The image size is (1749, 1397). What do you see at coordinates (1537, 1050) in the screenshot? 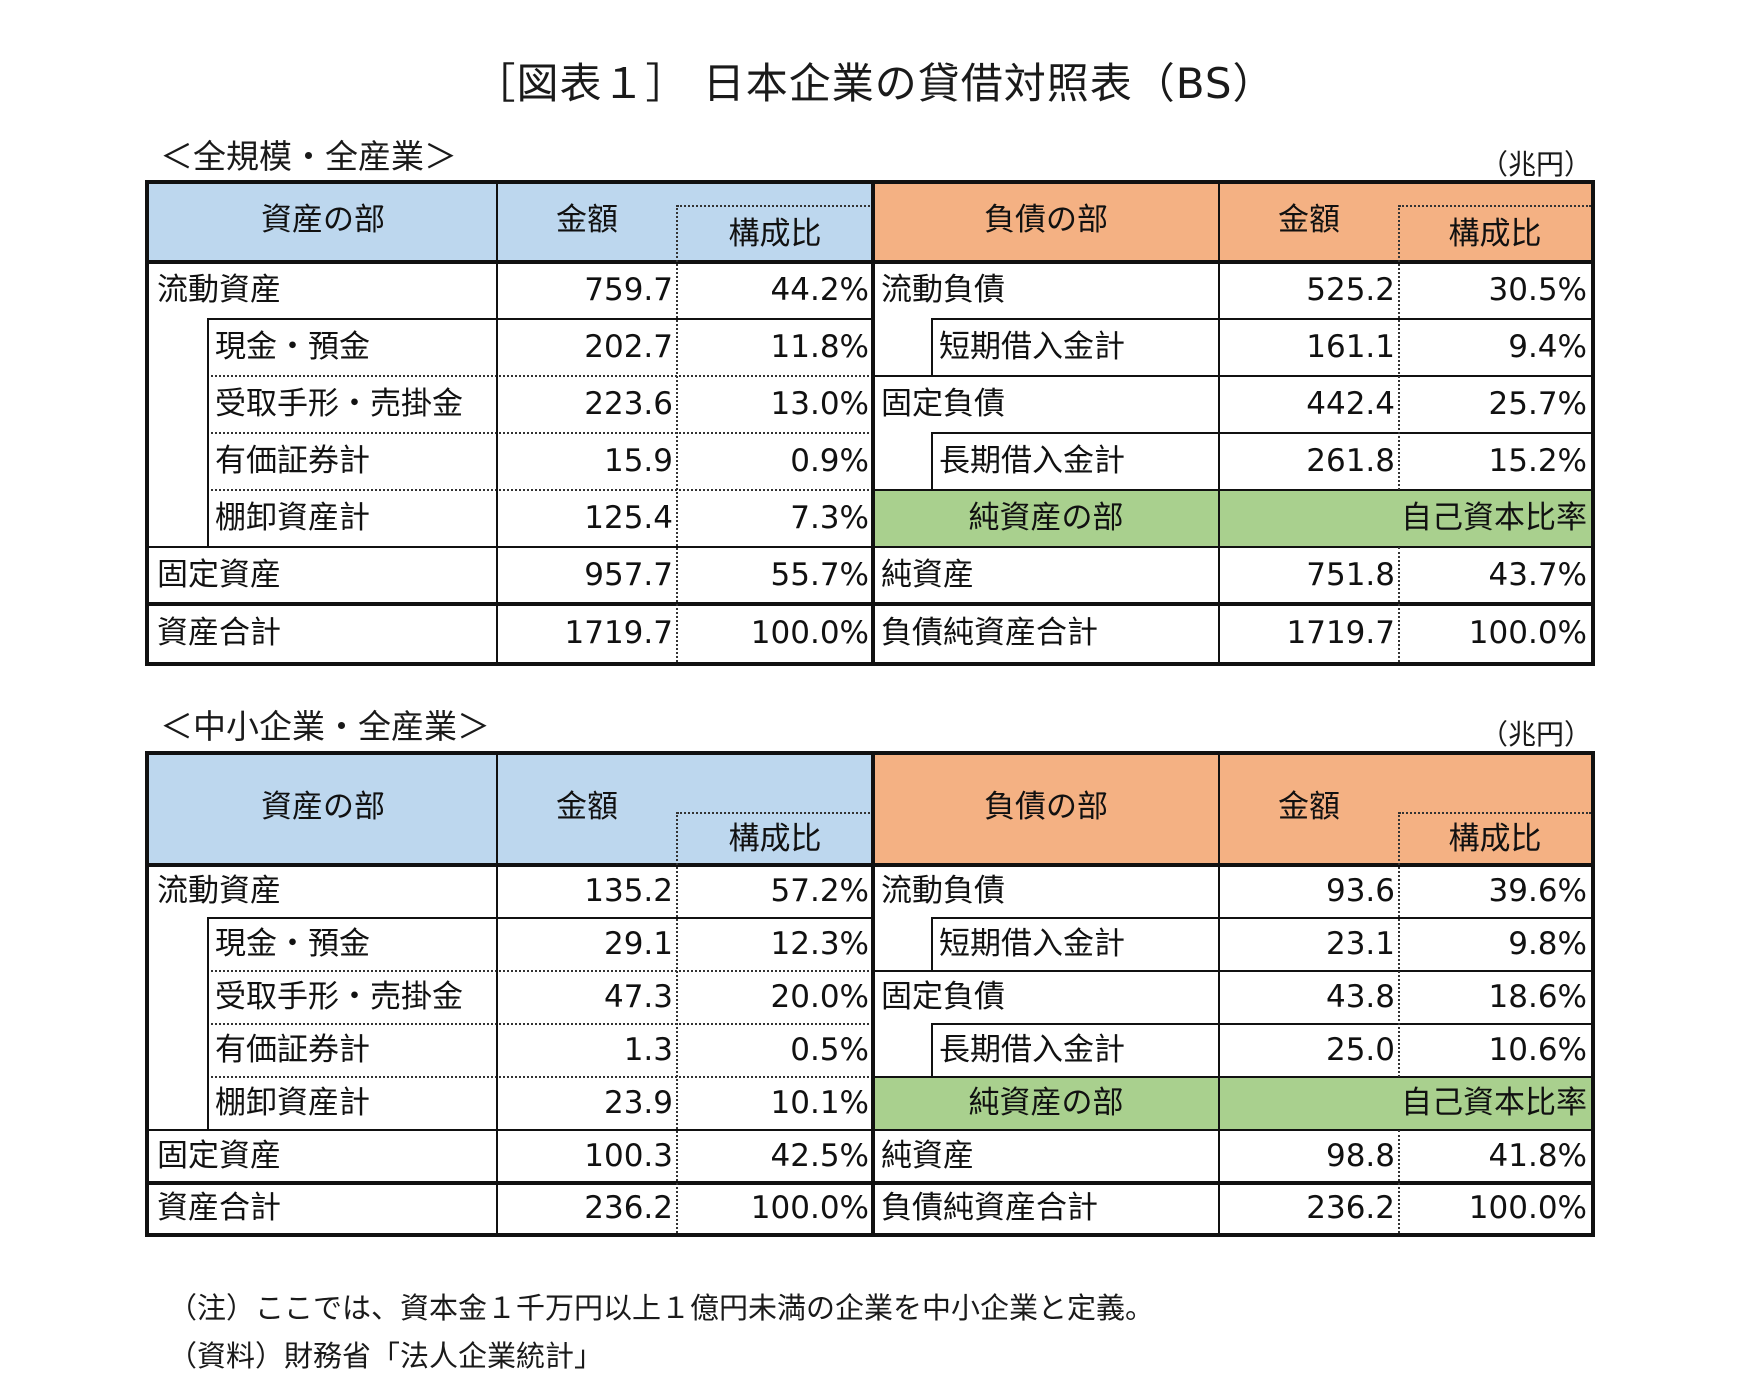
I see `liab-ratio-long-loans: 10.6%` at bounding box center [1537, 1050].